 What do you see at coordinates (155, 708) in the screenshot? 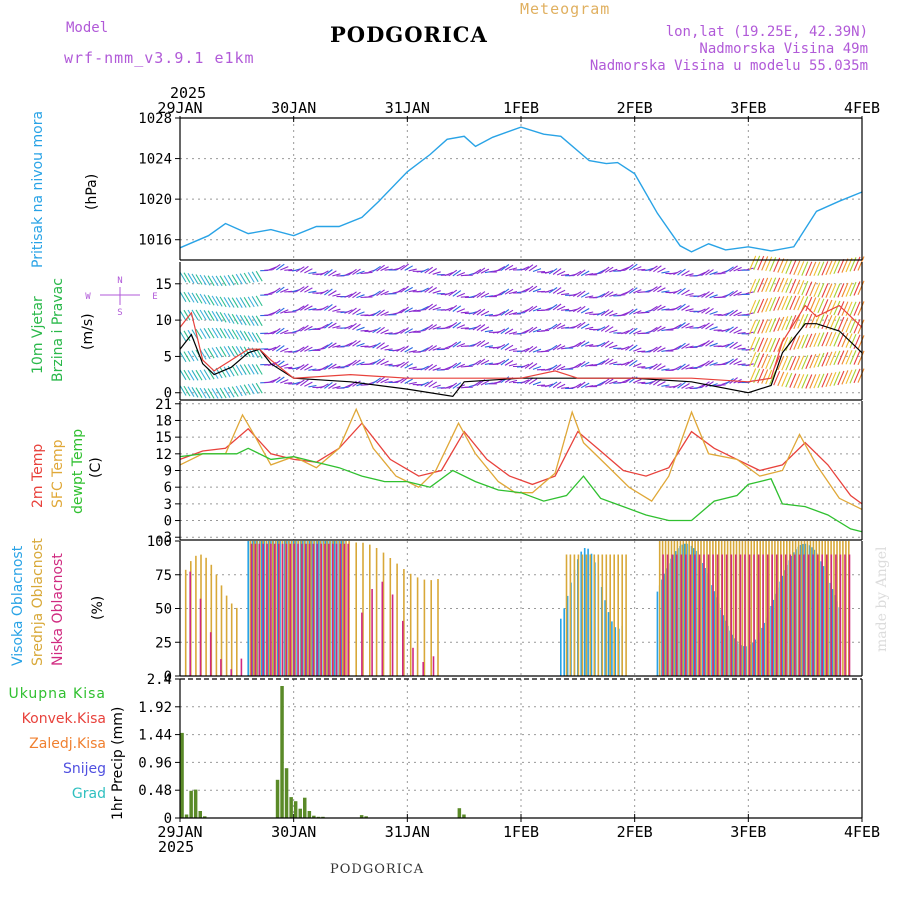
I see `ytick-label-precip: 1.92` at bounding box center [155, 708].